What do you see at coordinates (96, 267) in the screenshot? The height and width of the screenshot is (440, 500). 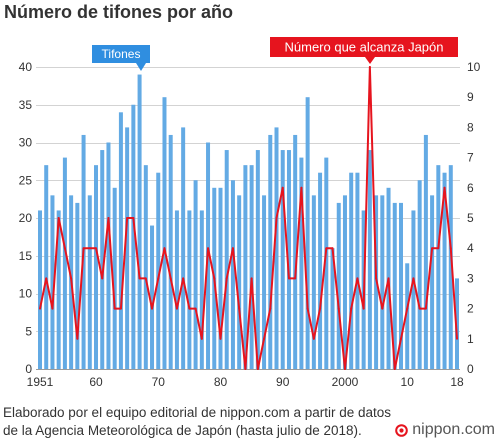 I see `typhoon-bar-1960` at bounding box center [96, 267].